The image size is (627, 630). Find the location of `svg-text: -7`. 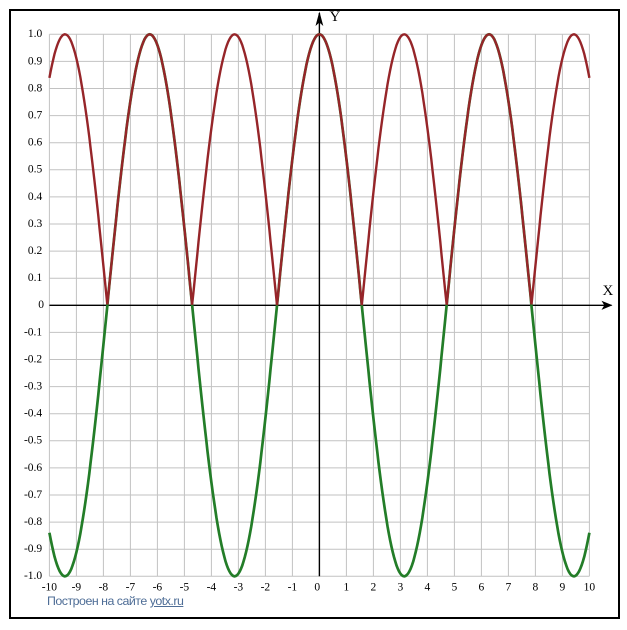

svg-text: -7 is located at coordinates (131, 588).